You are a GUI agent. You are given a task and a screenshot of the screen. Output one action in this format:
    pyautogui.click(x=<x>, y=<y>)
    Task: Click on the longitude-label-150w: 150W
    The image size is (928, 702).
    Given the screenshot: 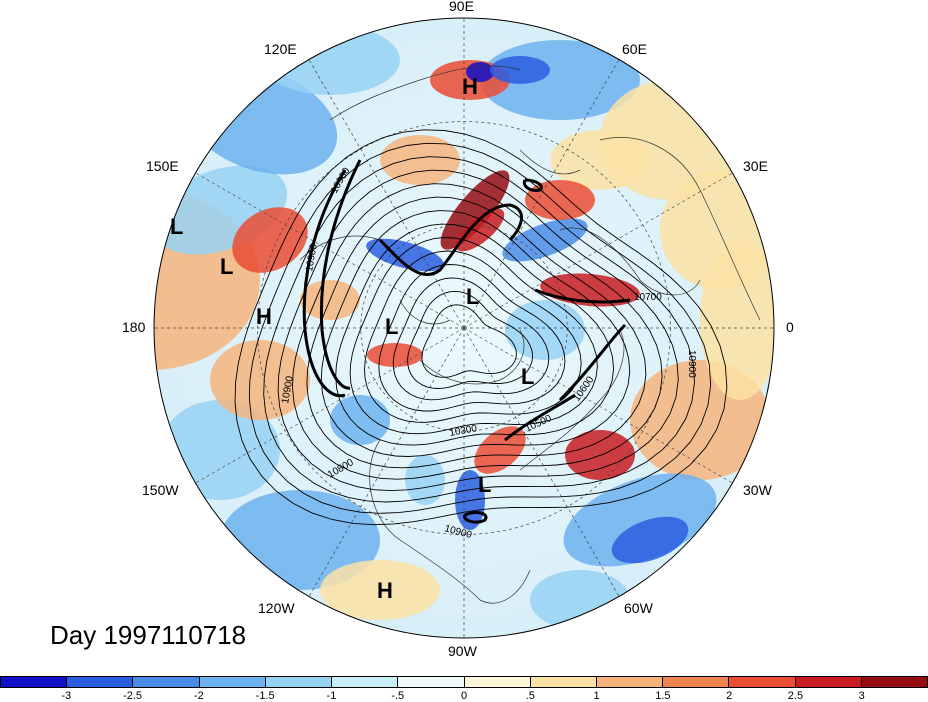 What is the action you would take?
    pyautogui.click(x=160, y=490)
    